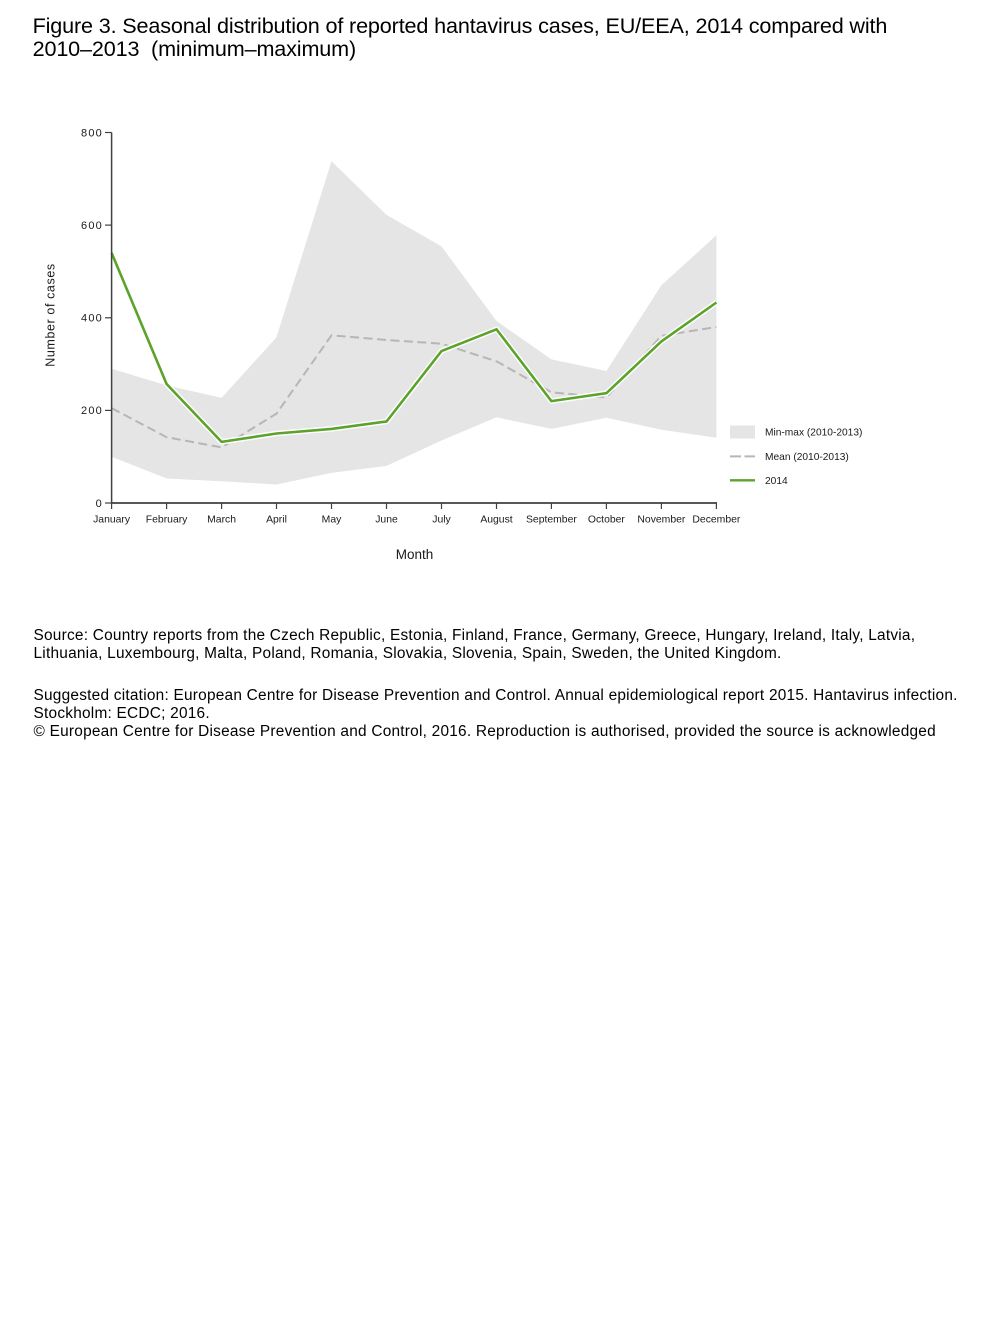 The image size is (1008, 1344). What do you see at coordinates (99, 504) in the screenshot?
I see `svg-text: 0` at bounding box center [99, 504].